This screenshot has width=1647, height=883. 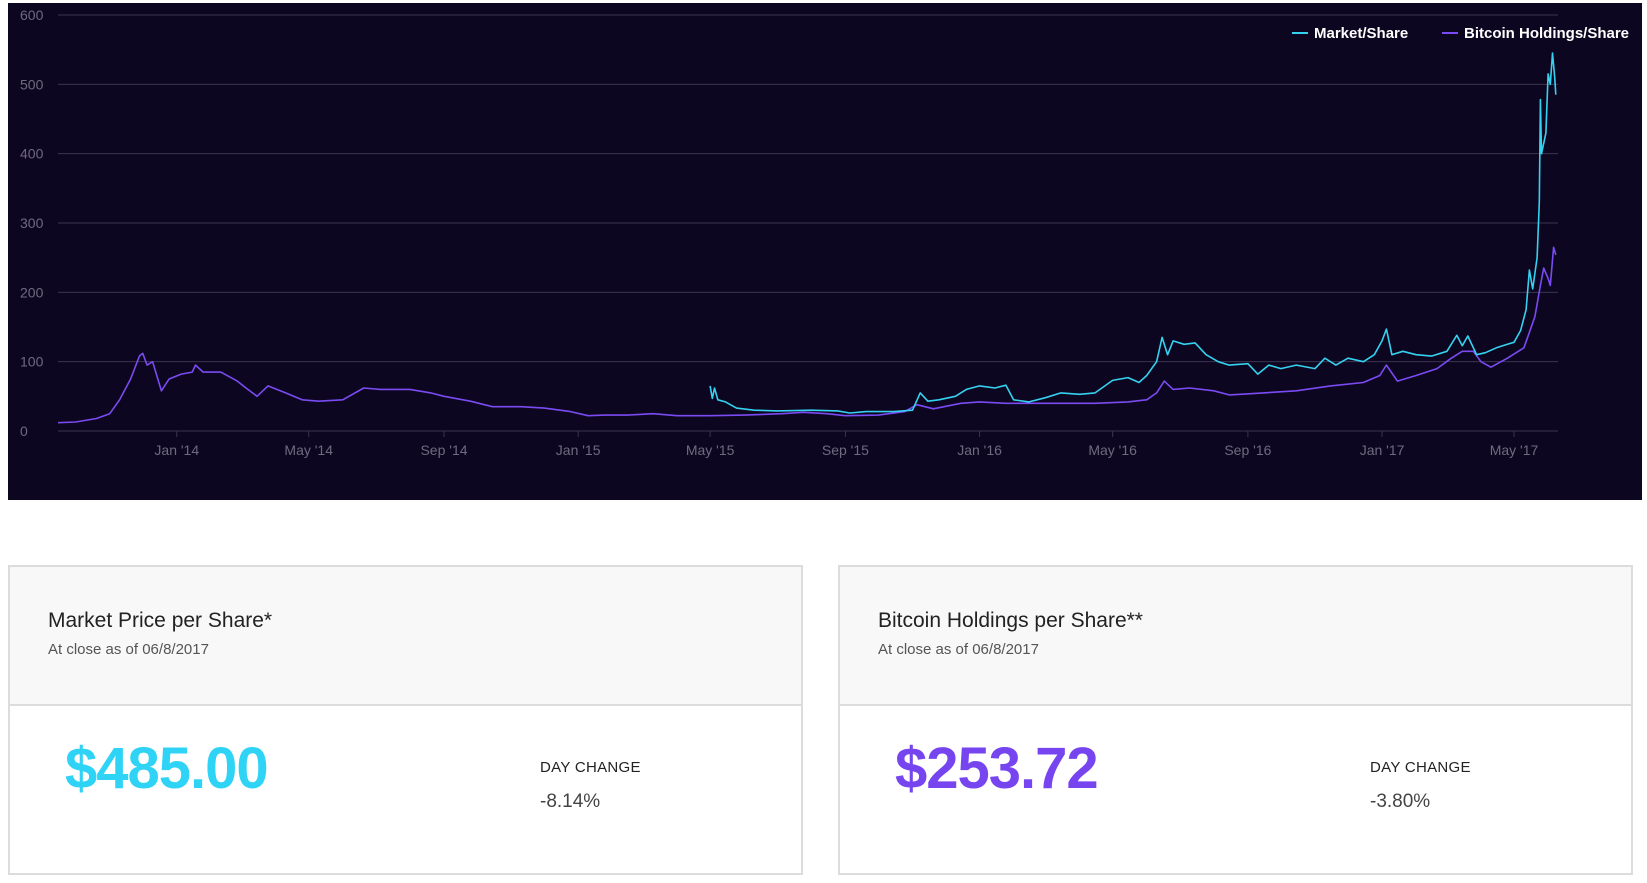 I want to click on x-tick-10: May '17, so click(x=1514, y=450).